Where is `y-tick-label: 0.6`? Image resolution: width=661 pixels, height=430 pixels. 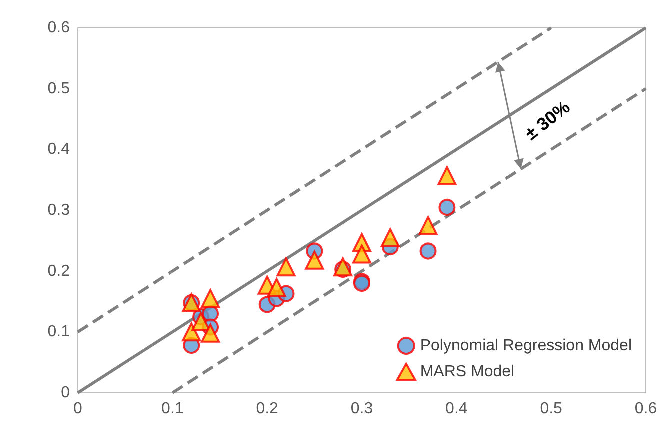
y-tick-label: 0.6 is located at coordinates (59, 28).